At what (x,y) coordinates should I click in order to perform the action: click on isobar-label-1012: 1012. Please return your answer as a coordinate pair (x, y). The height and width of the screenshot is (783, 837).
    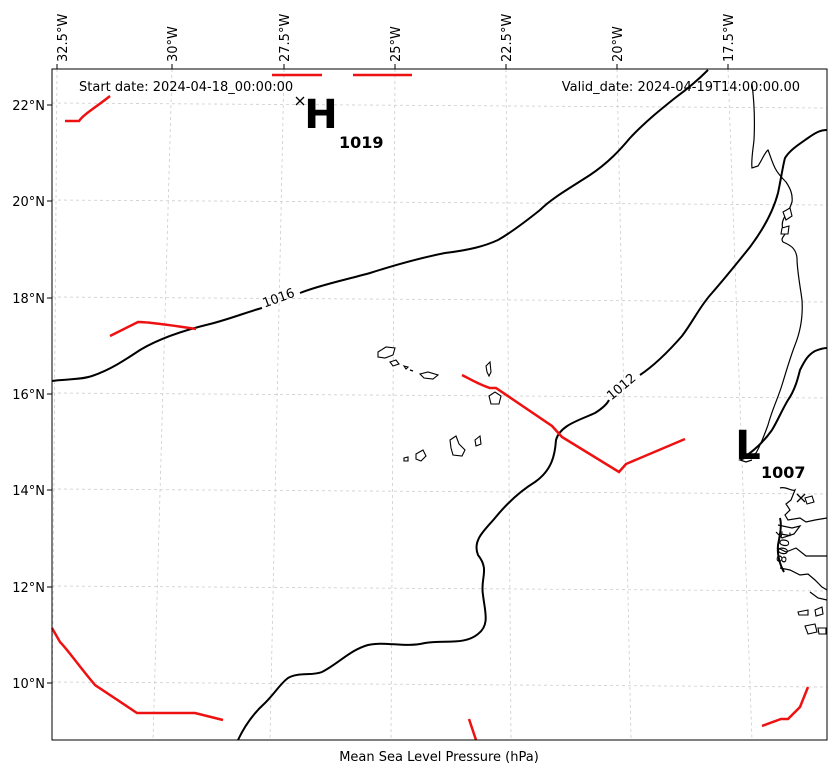
    Looking at the image, I should click on (621, 387).